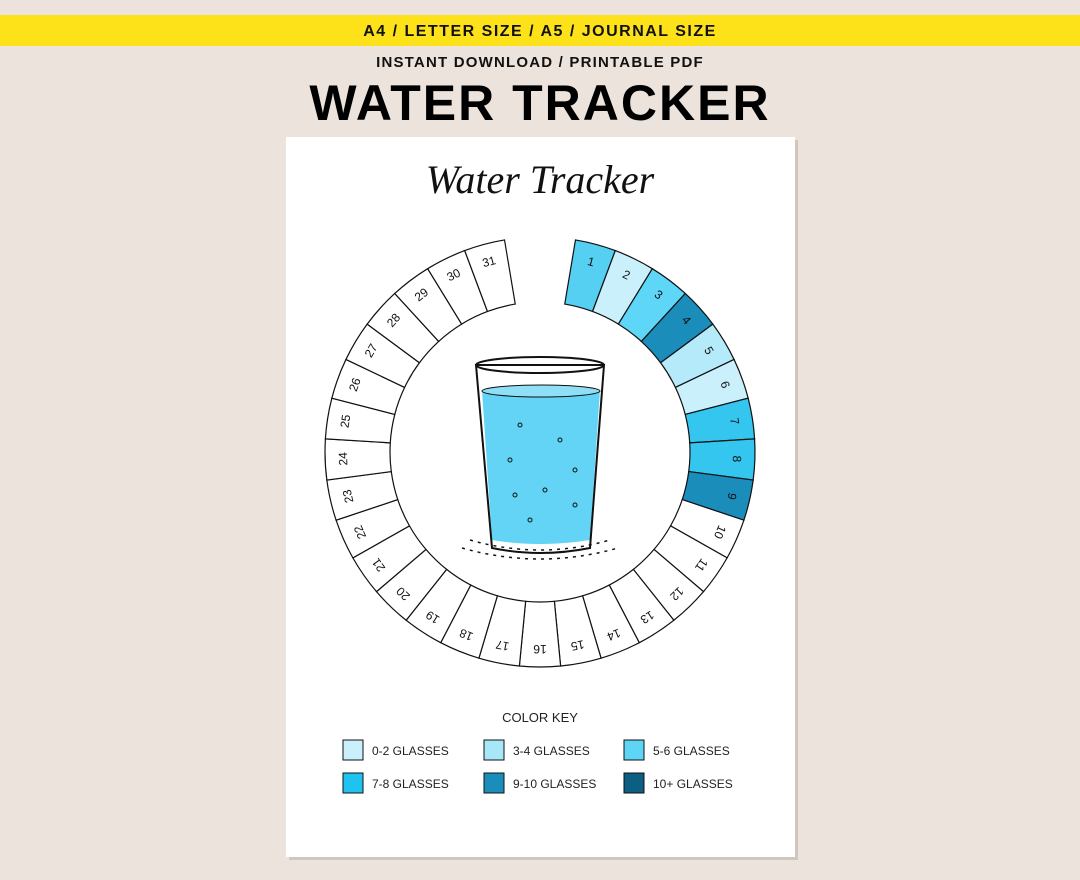 The image size is (1080, 880). Describe the element at coordinates (577, 645) in the screenshot. I see `day-label: 15` at that location.